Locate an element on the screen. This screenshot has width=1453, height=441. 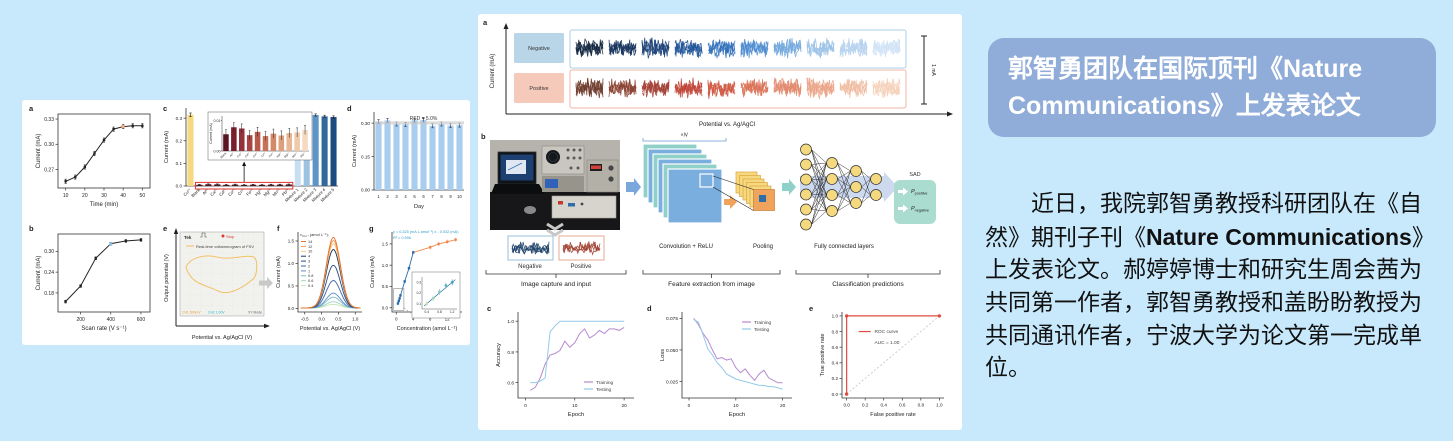
svg-text: Mg²⁺ is located at coordinates (267, 192).